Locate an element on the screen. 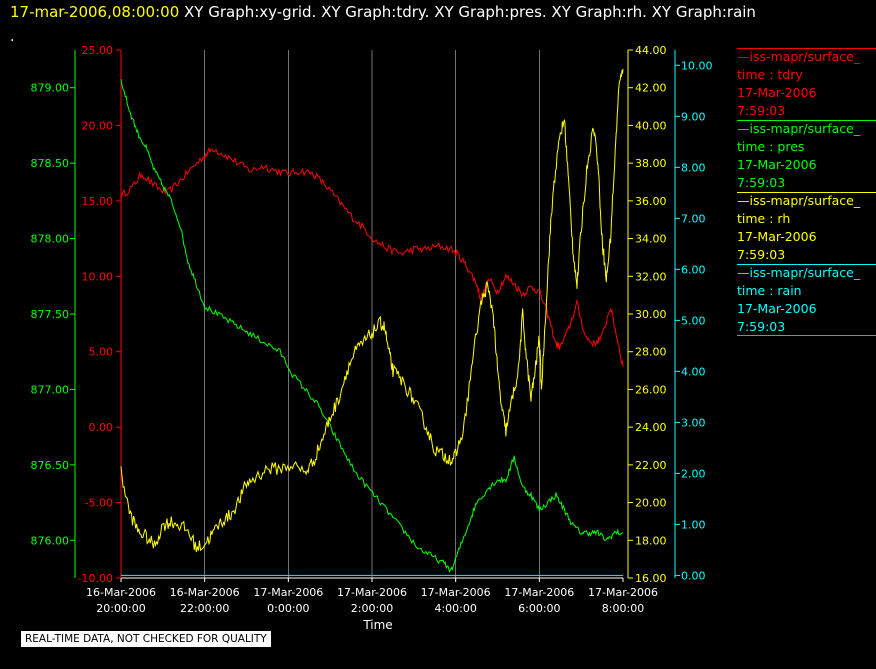 This screenshot has width=876, height=669. rh-tick-label: 44.00 is located at coordinates (651, 50).